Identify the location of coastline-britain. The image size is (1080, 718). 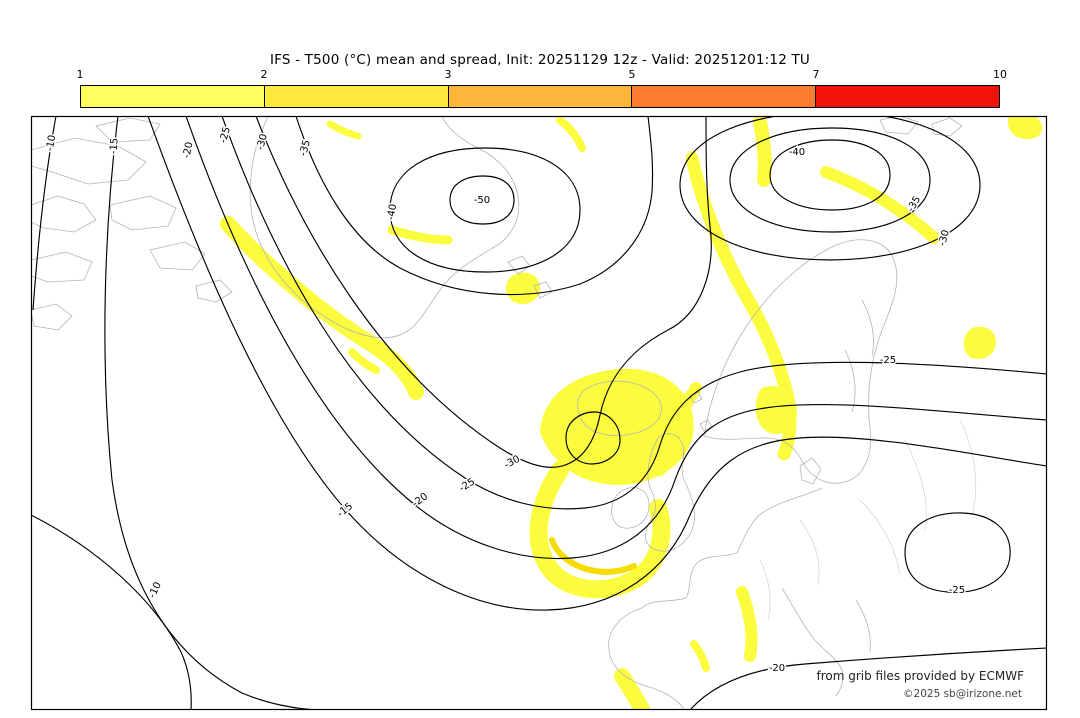
(670, 492).